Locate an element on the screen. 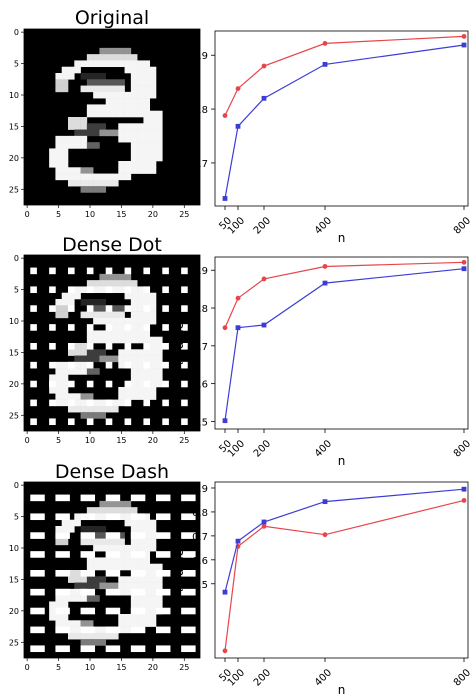 Image resolution: width=474 pixels, height=696 pixels. image-ytick-label: 5 is located at coordinates (16, 517).